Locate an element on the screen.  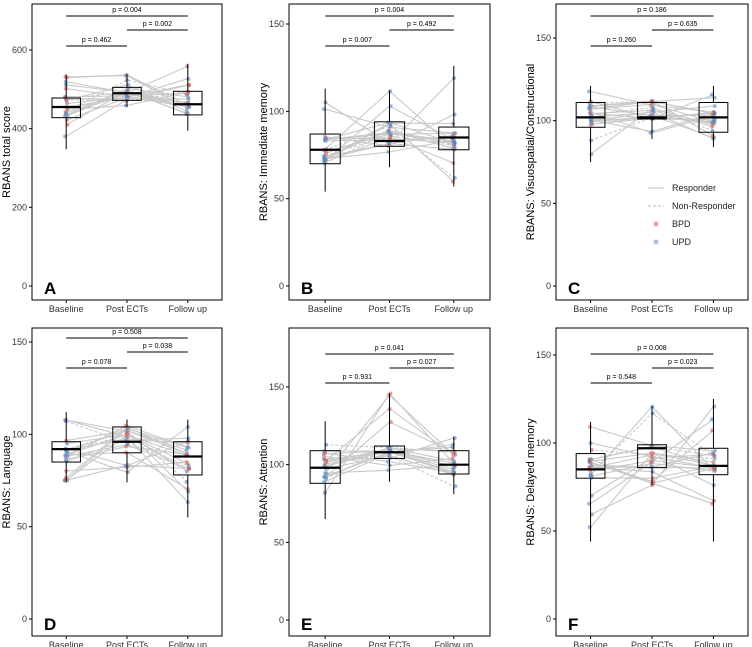
legend-label: UPD is located at coordinates (682, 242).